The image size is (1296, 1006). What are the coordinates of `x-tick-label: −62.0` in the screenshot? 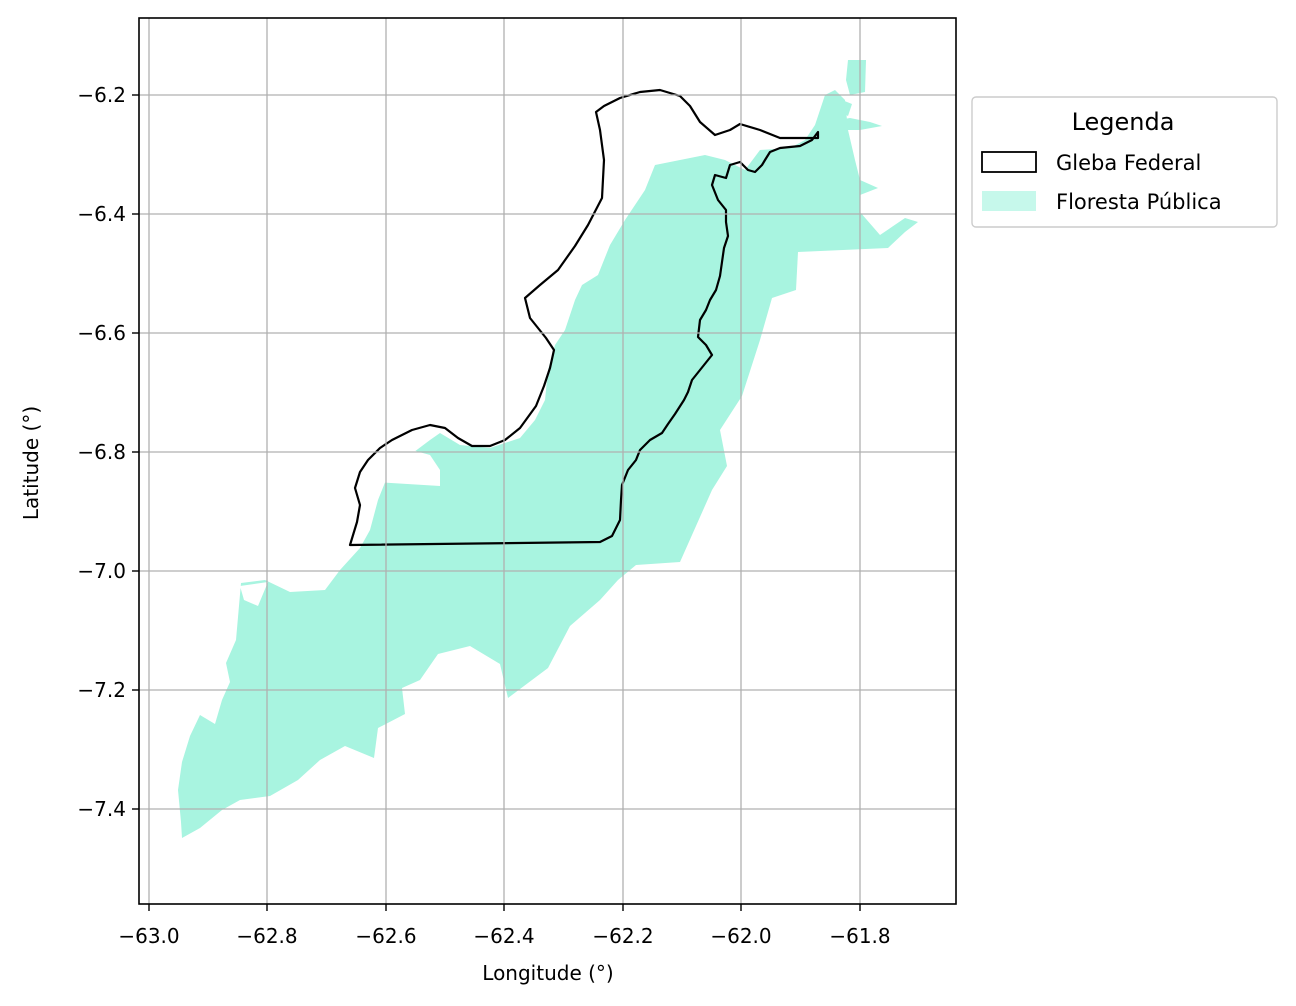 It's located at (740, 936).